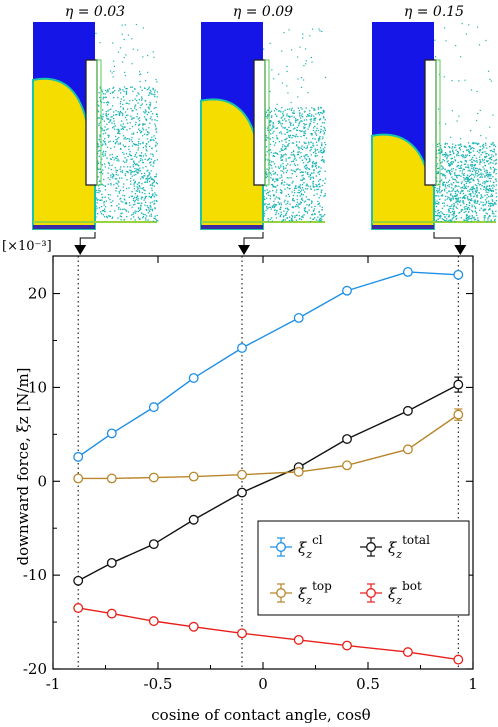  What do you see at coordinates (91, 122) in the screenshot?
I see `plate` at bounding box center [91, 122].